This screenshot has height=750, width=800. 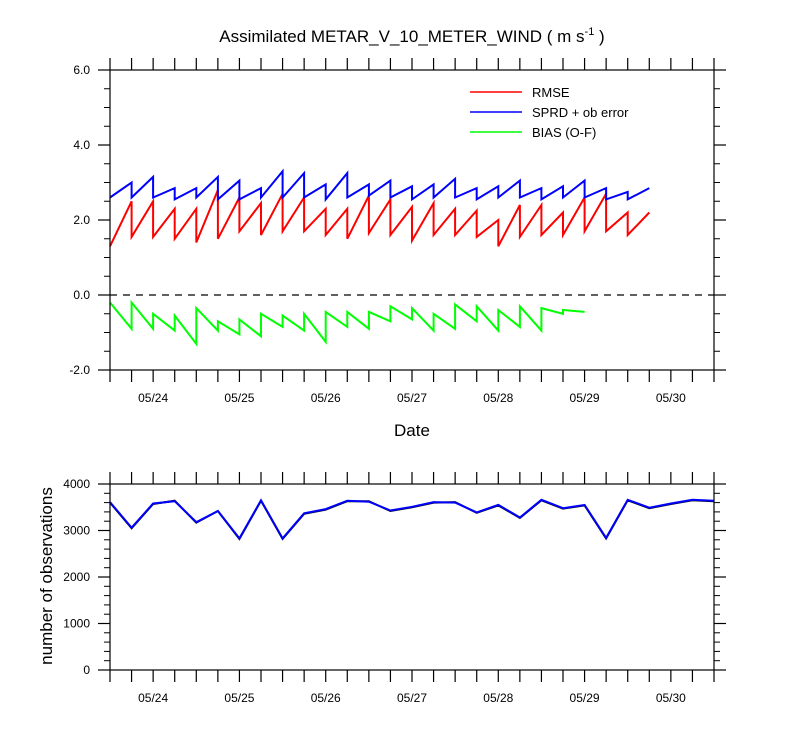 I want to click on top-y-tick-labels: -2.0 0.0 2.0 4.0 6.0, so click(x=79, y=220).